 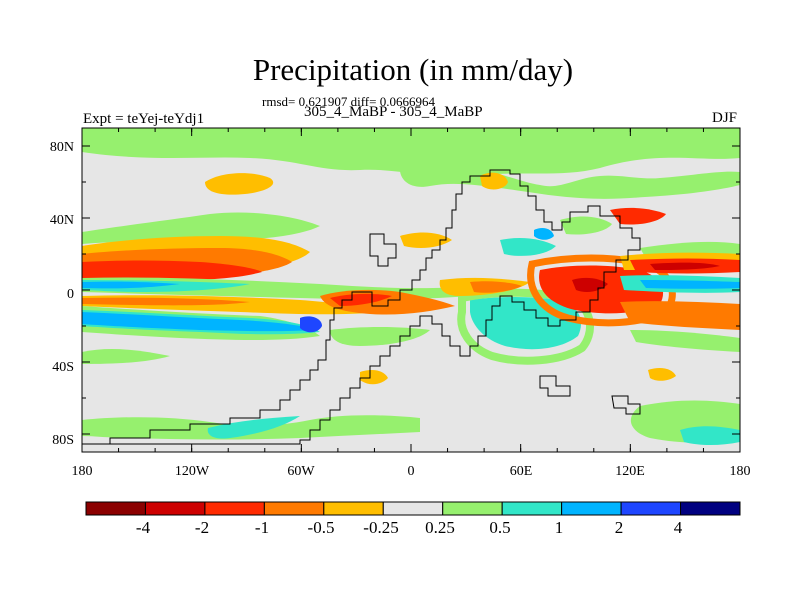 What do you see at coordinates (411, 152) in the screenshot?
I see `arctic-band-region` at bounding box center [411, 152].